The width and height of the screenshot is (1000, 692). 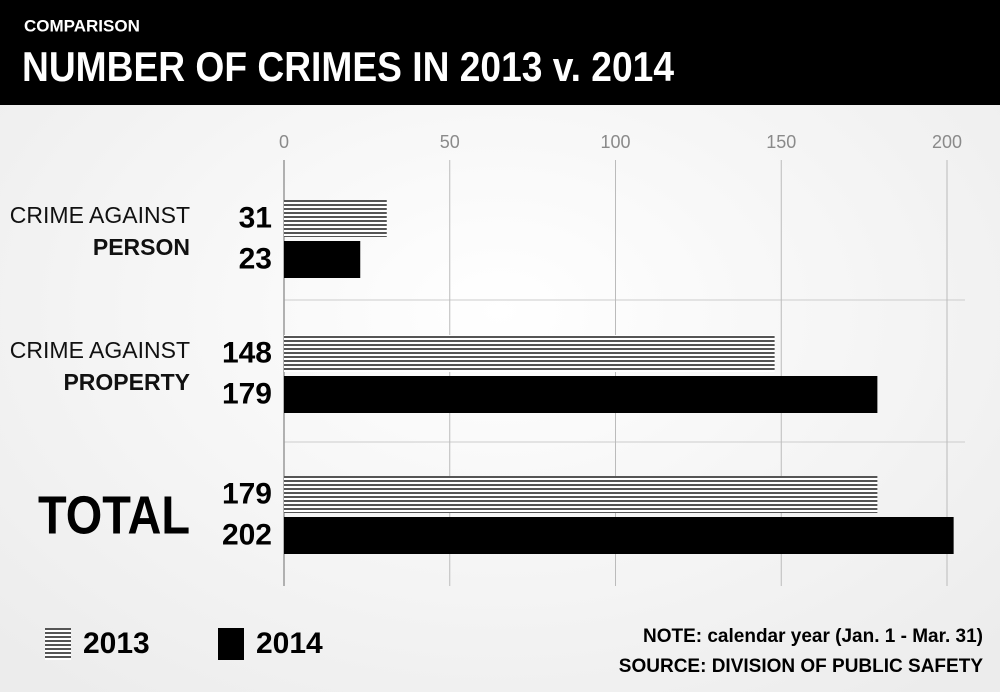 I want to click on x-tick-label: 150, so click(x=781, y=142).